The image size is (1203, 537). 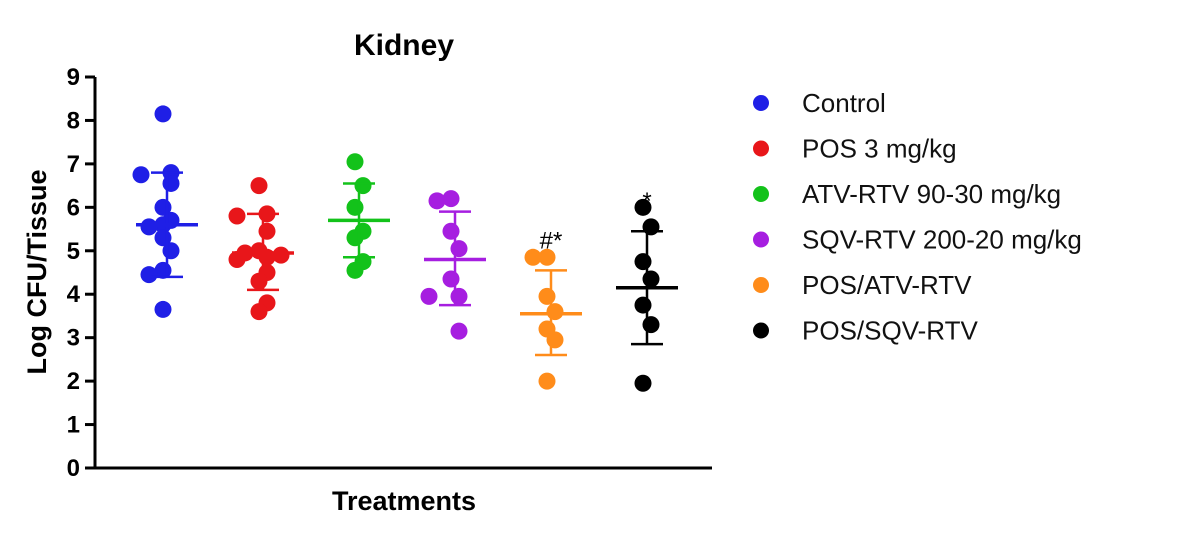 I want to click on y-tick-label: 4, so click(x=74, y=294).